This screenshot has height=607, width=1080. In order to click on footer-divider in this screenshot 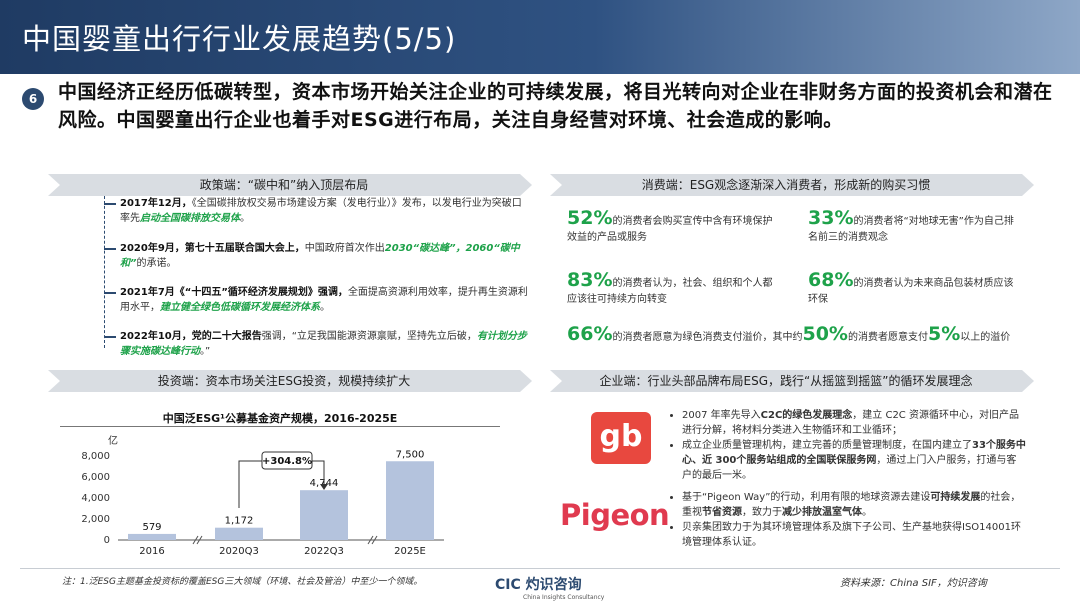, I will do `click(540, 568)`.